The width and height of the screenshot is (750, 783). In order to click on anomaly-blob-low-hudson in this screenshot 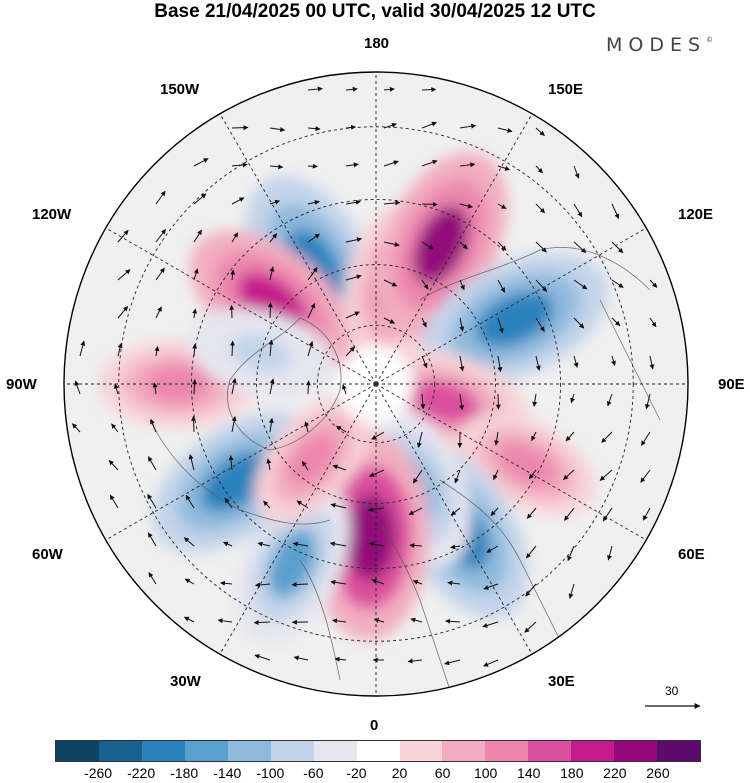, I will do `click(260, 353)`.